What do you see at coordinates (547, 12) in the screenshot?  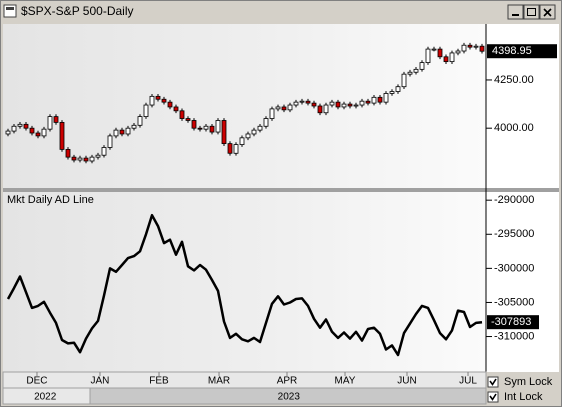 I see `close-icon` at bounding box center [547, 12].